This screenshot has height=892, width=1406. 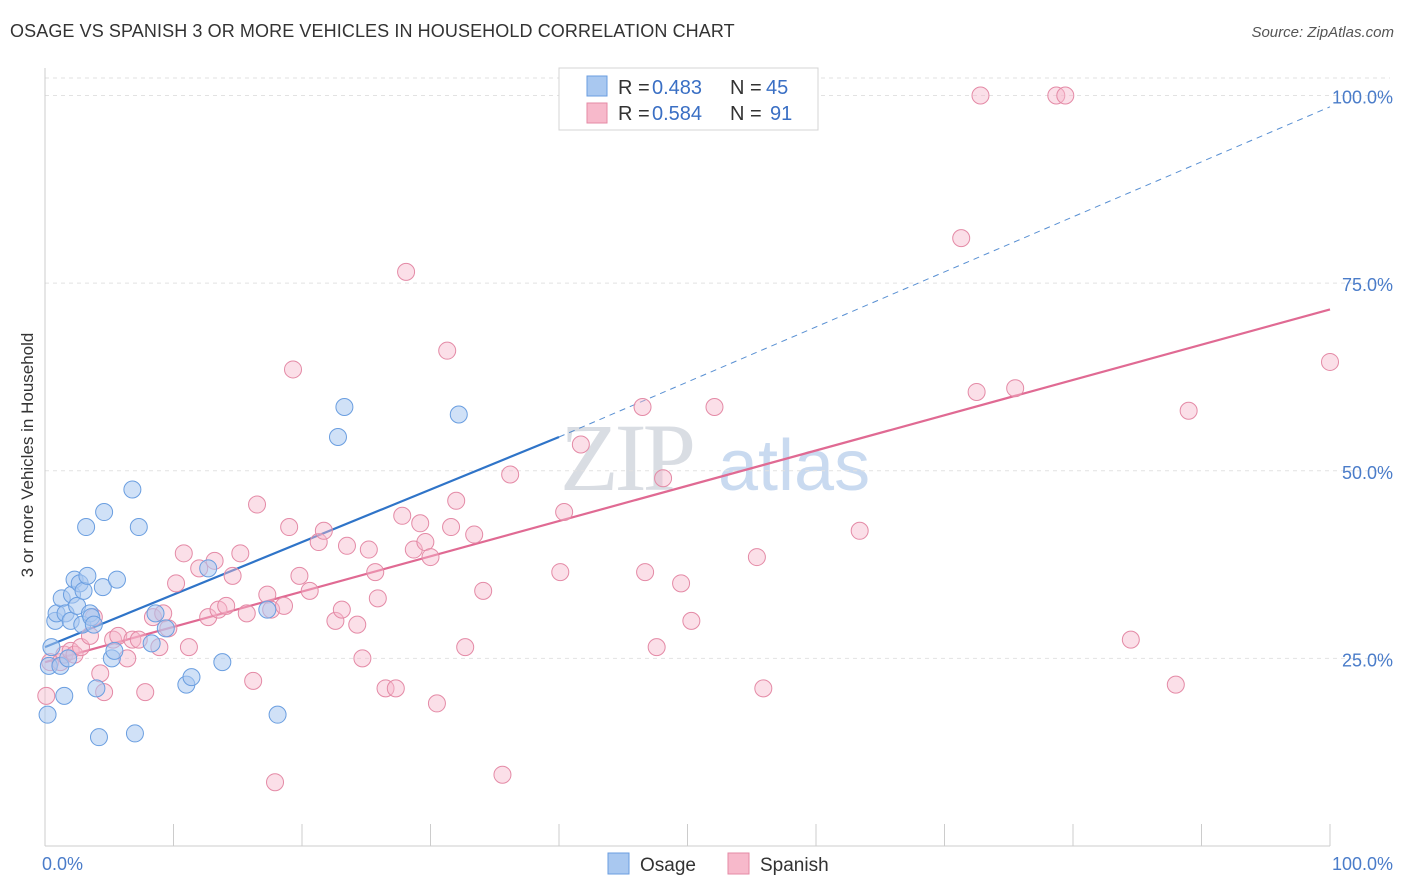 What do you see at coordinates (597, 86) in the screenshot?
I see `legend-osage-swatch` at bounding box center [597, 86].